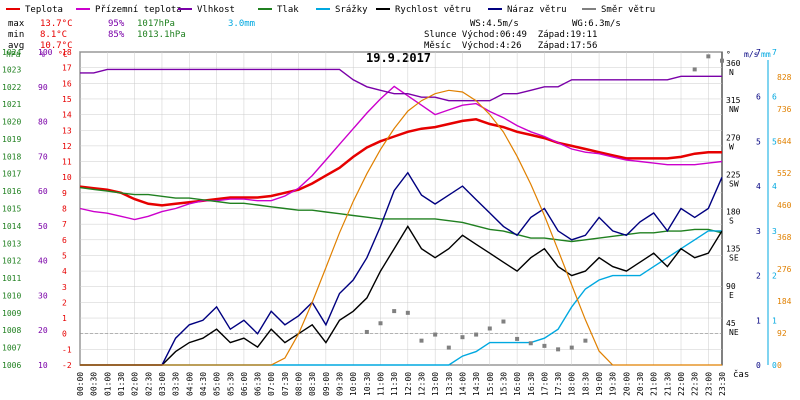 Image resolution: width=800 pixels, height=400 pixels. Describe the element at coordinates (517, 384) in the screenshot. I see `tick-x: 16:00` at that location.